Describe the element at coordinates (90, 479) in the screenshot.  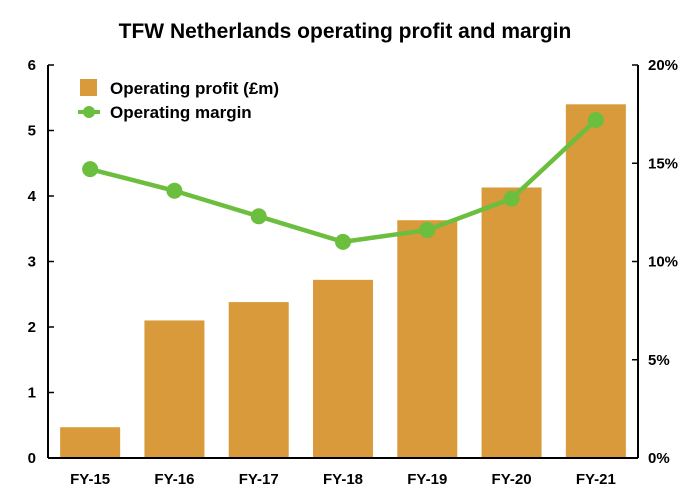
I see `x-tick-label: FY-15` at that location.